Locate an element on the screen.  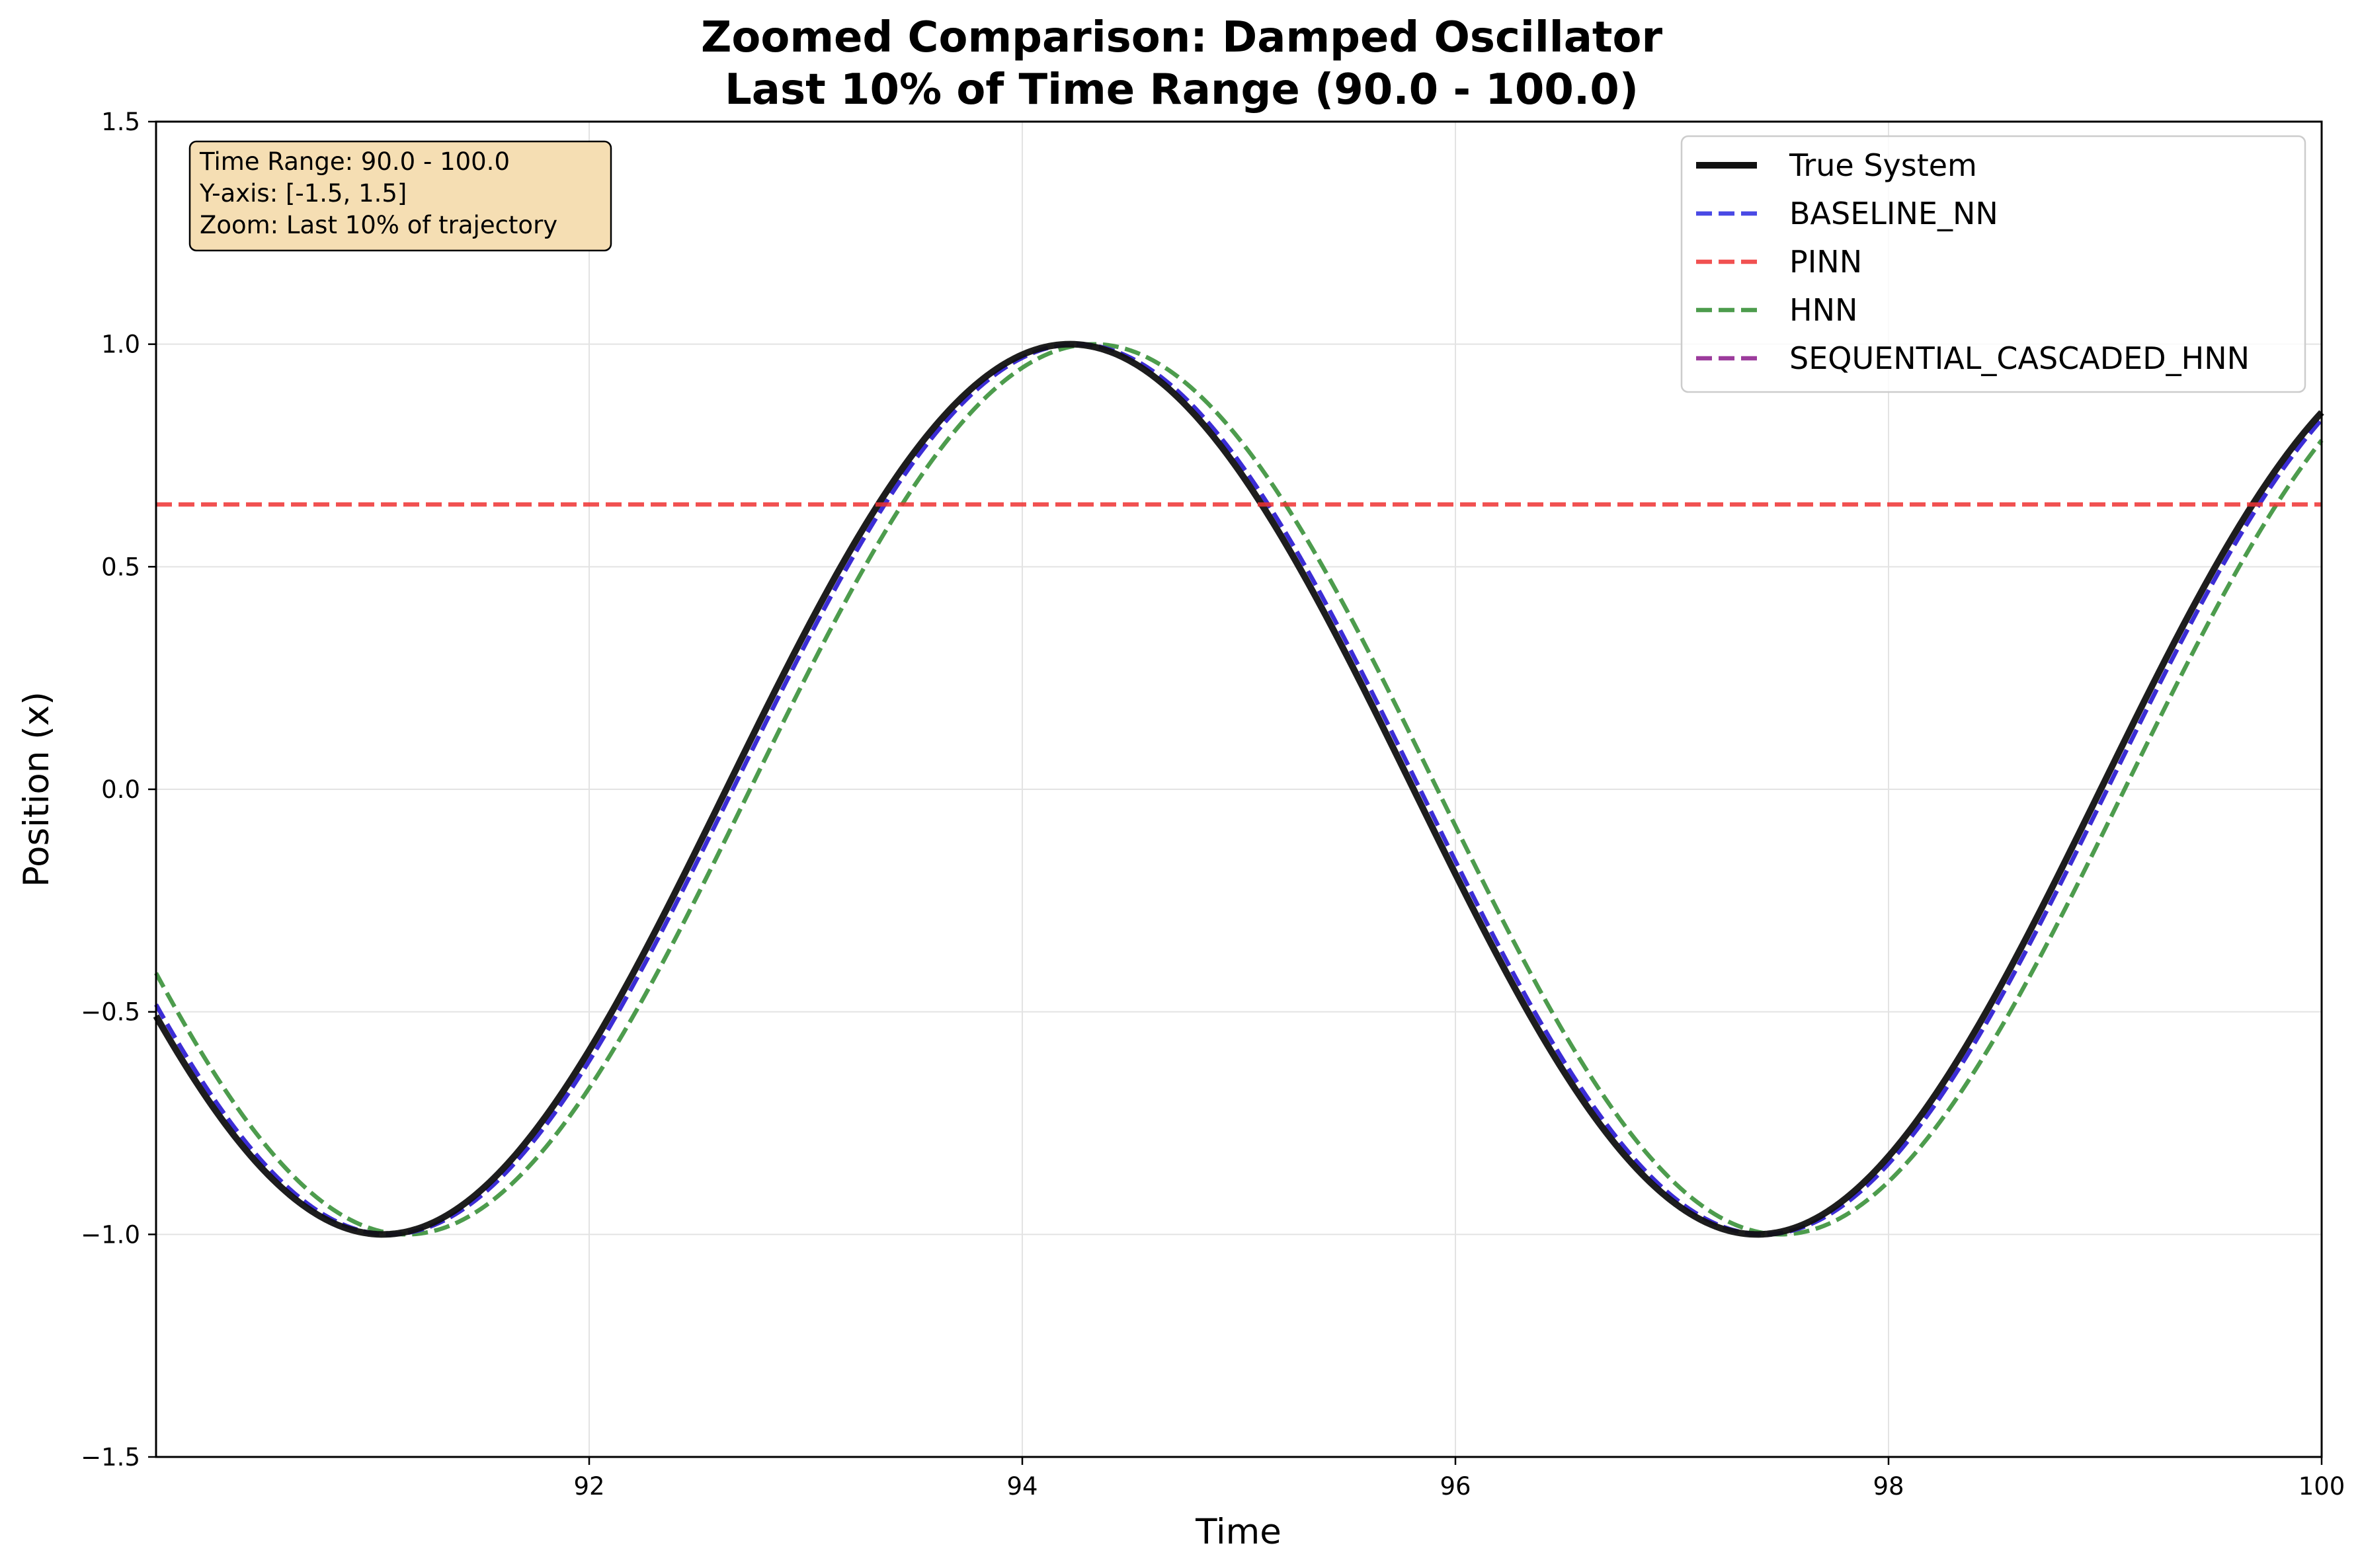
legend-item: HNN is located at coordinates (1776, 310).